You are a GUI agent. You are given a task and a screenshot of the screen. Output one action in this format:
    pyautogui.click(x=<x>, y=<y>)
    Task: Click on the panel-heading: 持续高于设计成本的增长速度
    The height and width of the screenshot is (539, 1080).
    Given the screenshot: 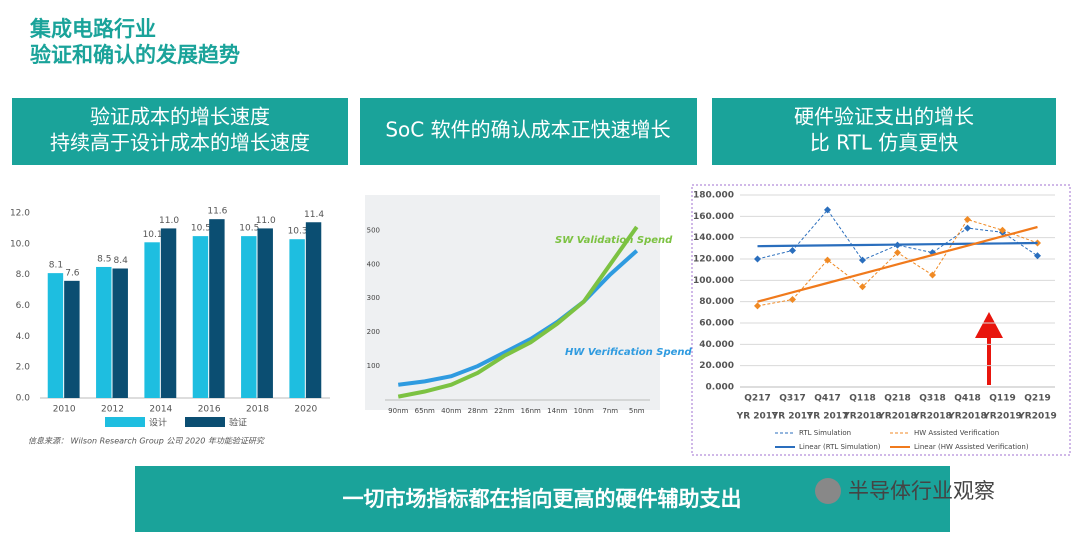 What is the action you would take?
    pyautogui.click(x=180, y=143)
    